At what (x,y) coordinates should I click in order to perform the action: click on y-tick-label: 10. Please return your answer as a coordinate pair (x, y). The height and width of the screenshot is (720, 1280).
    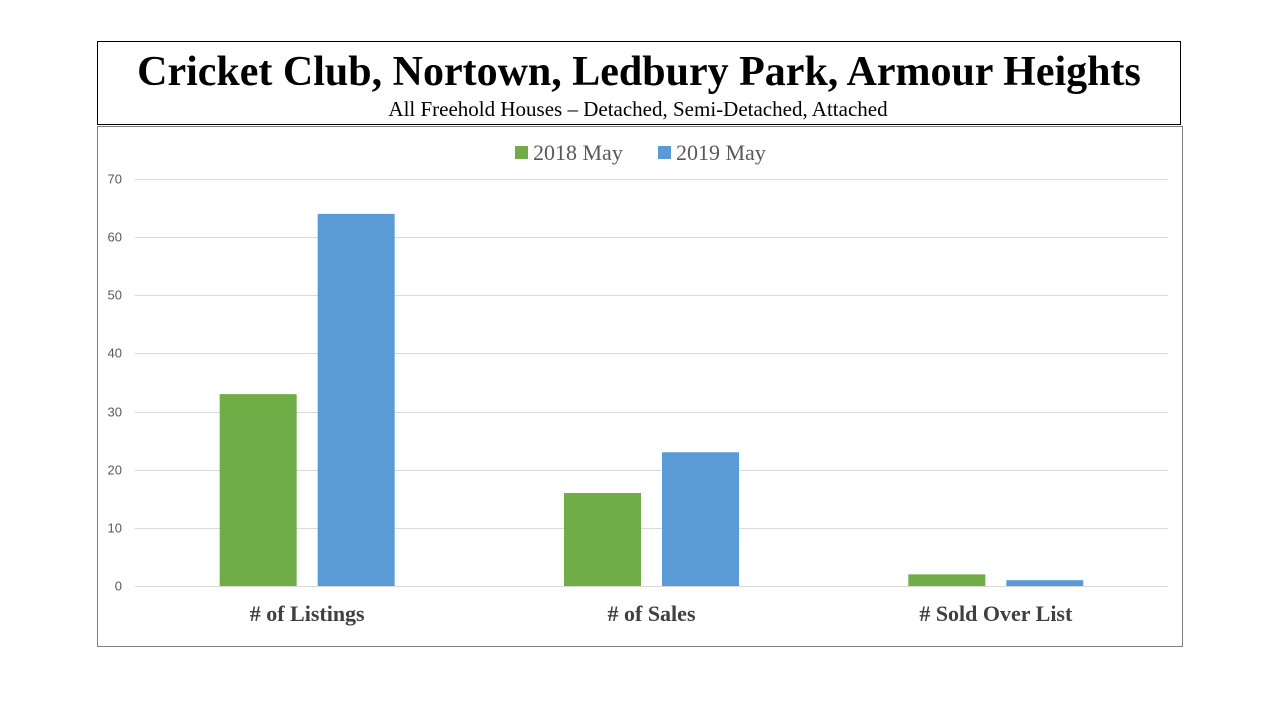
    Looking at the image, I should click on (115, 528).